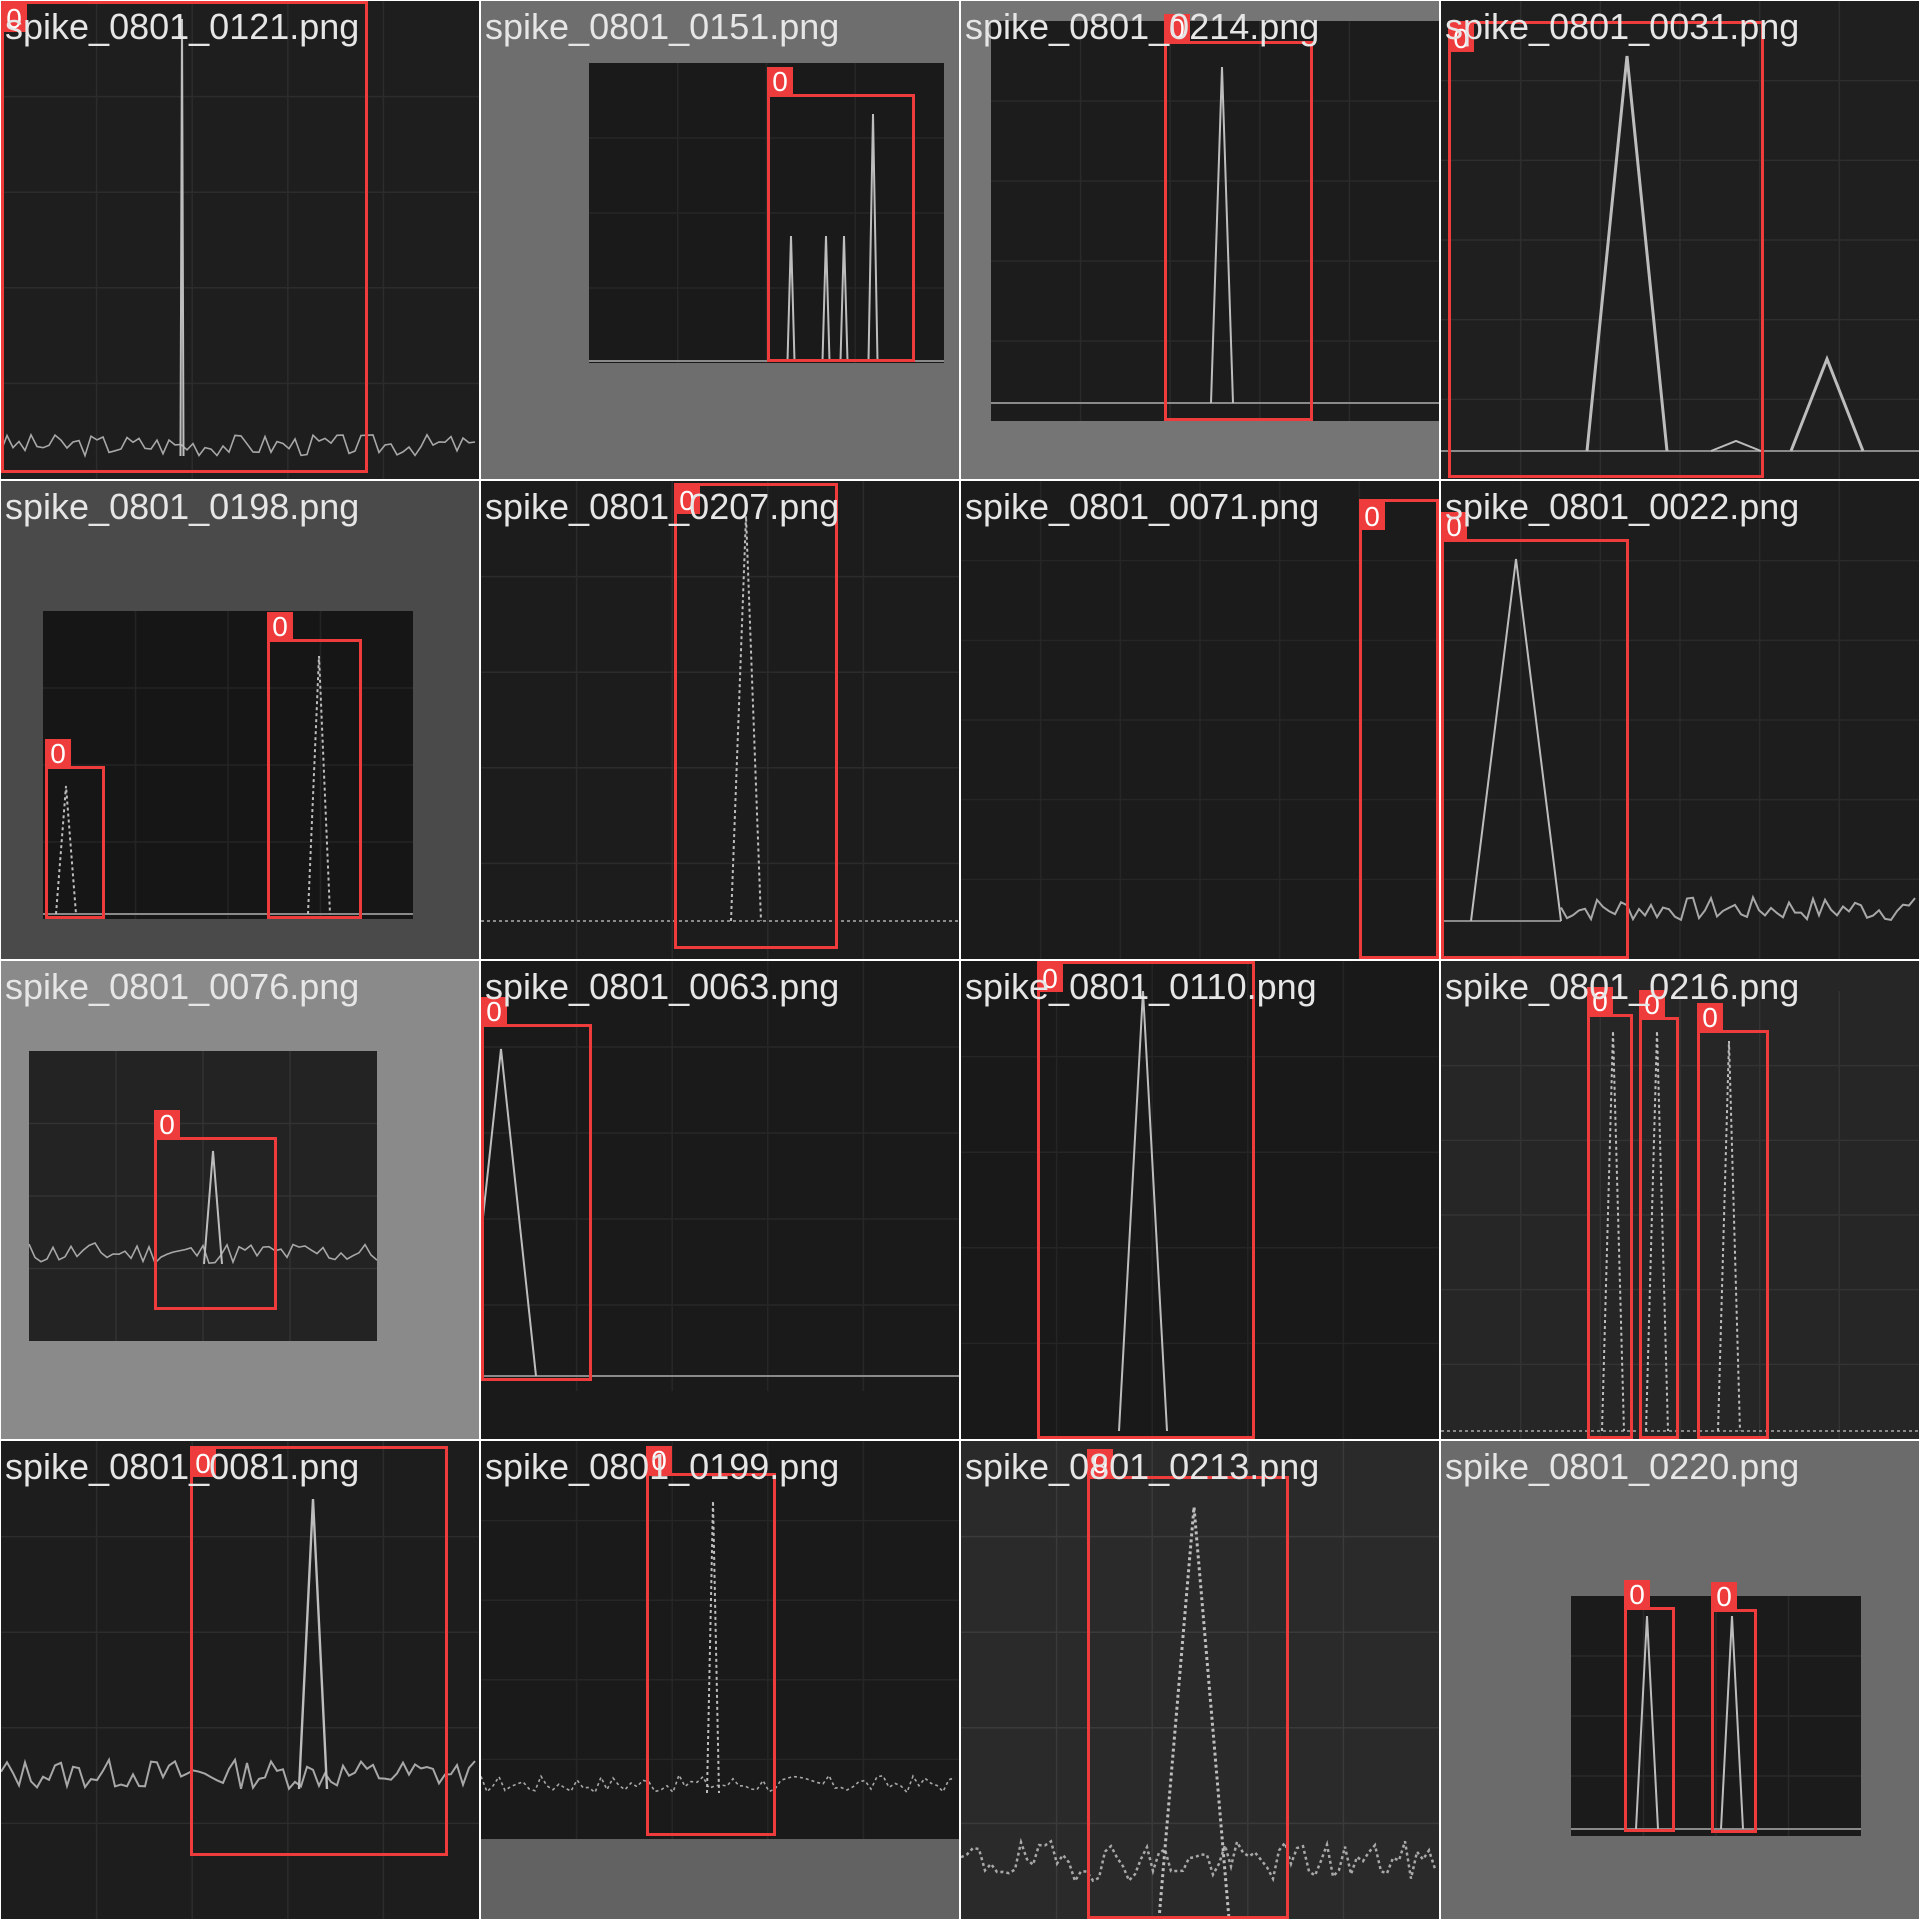  I want to click on tile-filename: spike_0801_0207.png, so click(662, 506).